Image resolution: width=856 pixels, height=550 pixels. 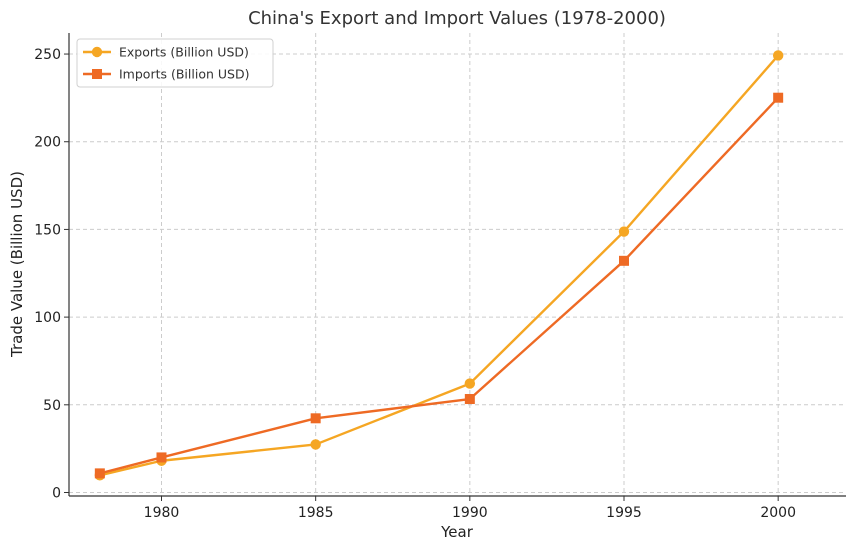 I want to click on legend-label: Exports (Billion USD), so click(x=184, y=52).